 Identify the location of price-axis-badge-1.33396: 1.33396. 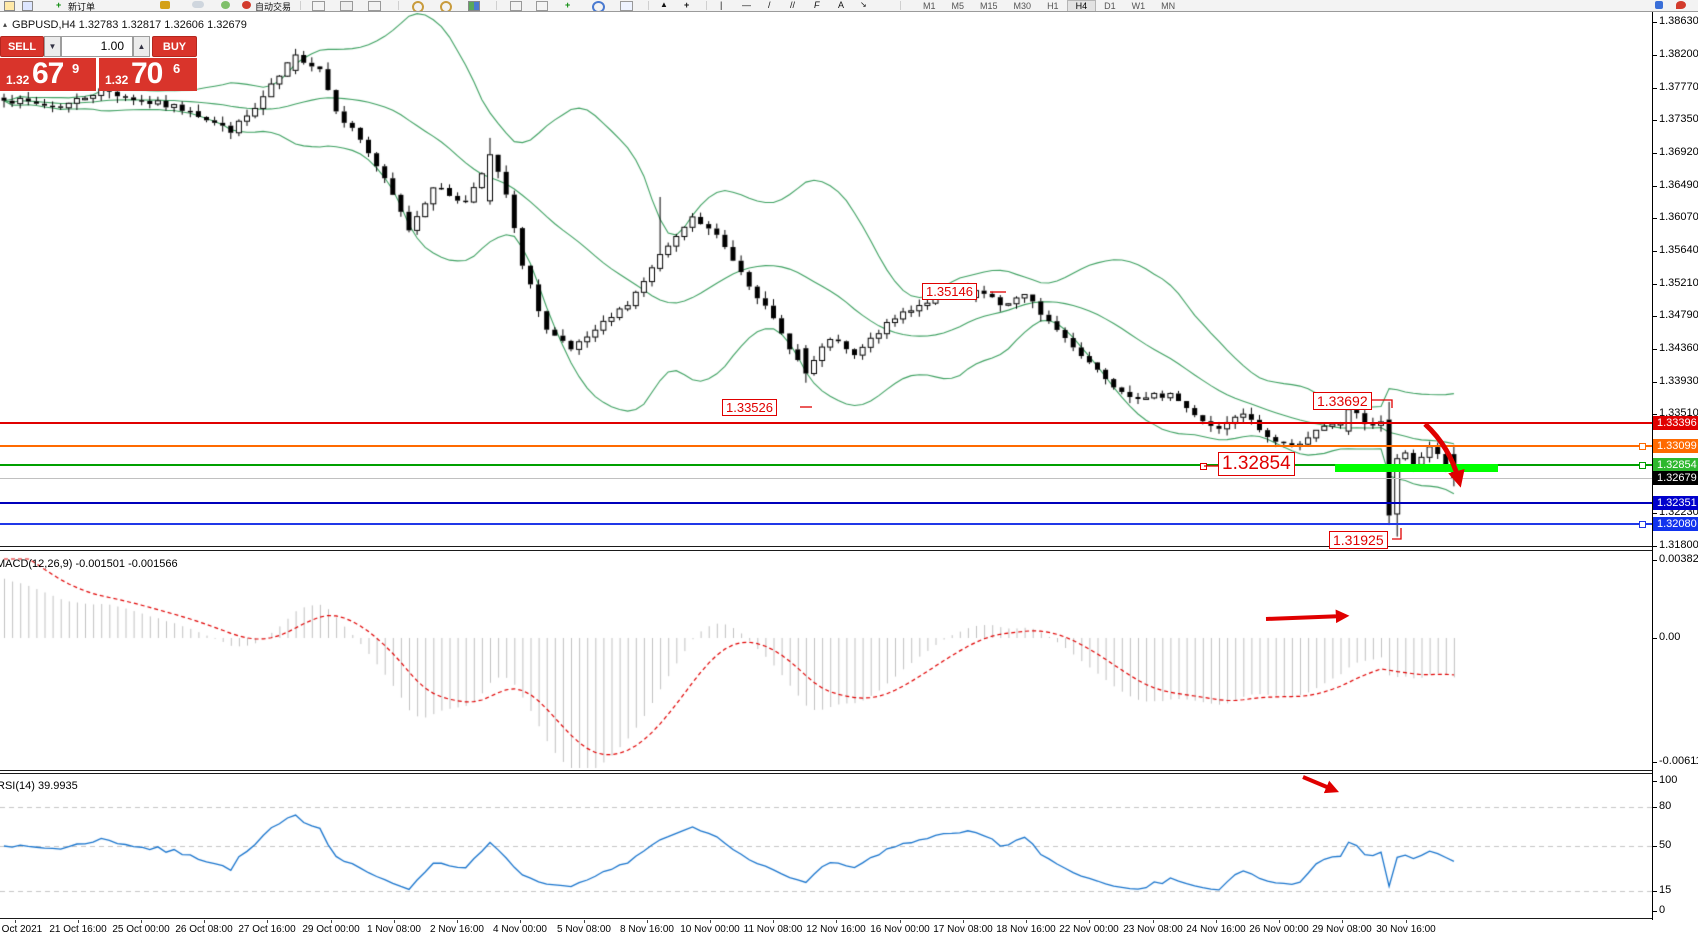
(1675, 423).